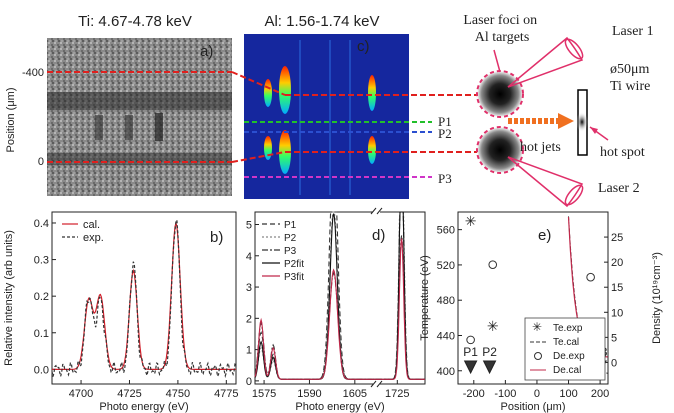 The width and height of the screenshot is (674, 413). I want to click on panel-e-xtick-label: -200, so click(474, 394).